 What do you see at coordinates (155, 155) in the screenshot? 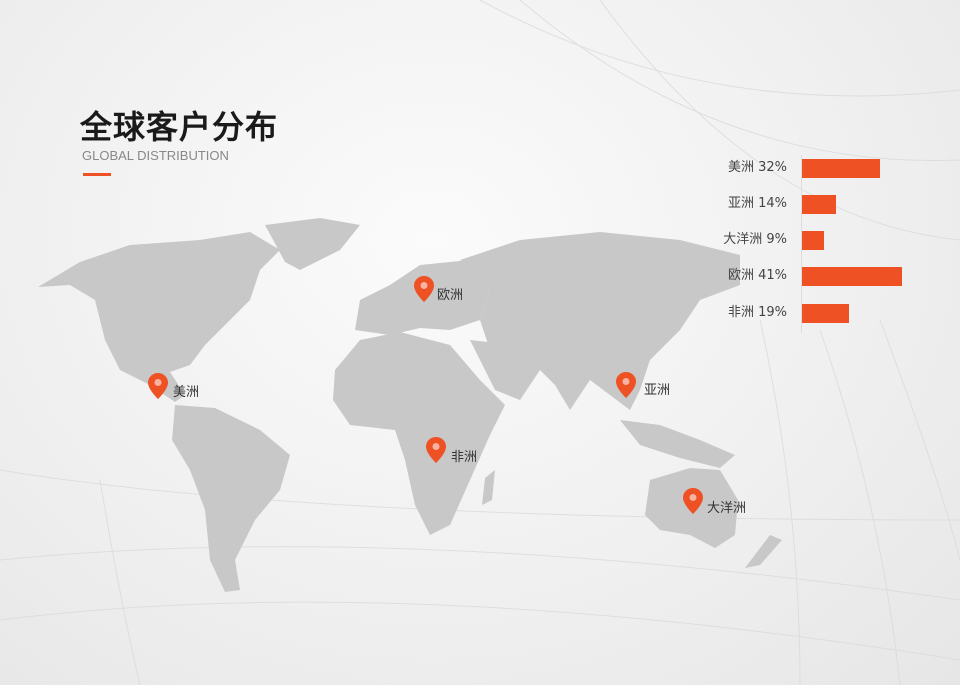
I see `page-subtitle: GLOBAL DISTRIBUTION` at bounding box center [155, 155].